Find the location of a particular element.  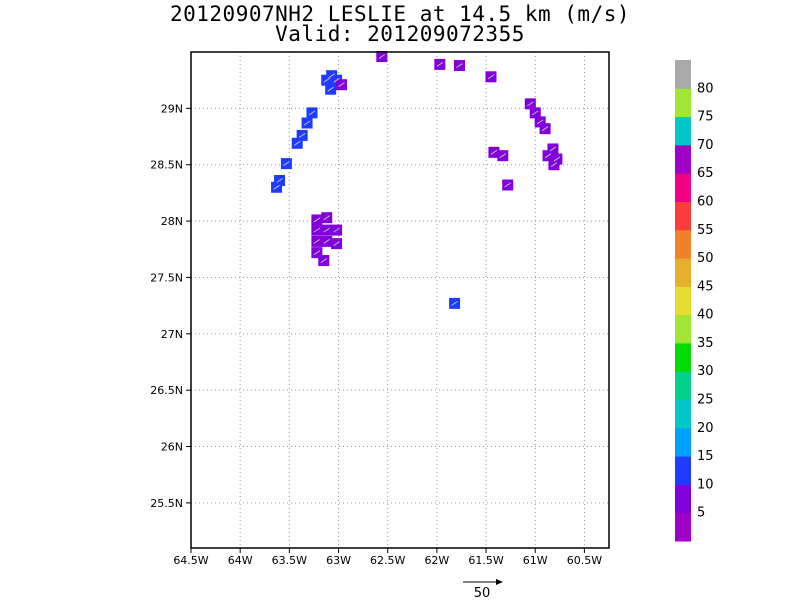

colorbar: 5 10 15 20 25 30 35 40 45 50 55 60 65 70 75 80 is located at coordinates (694, 301).